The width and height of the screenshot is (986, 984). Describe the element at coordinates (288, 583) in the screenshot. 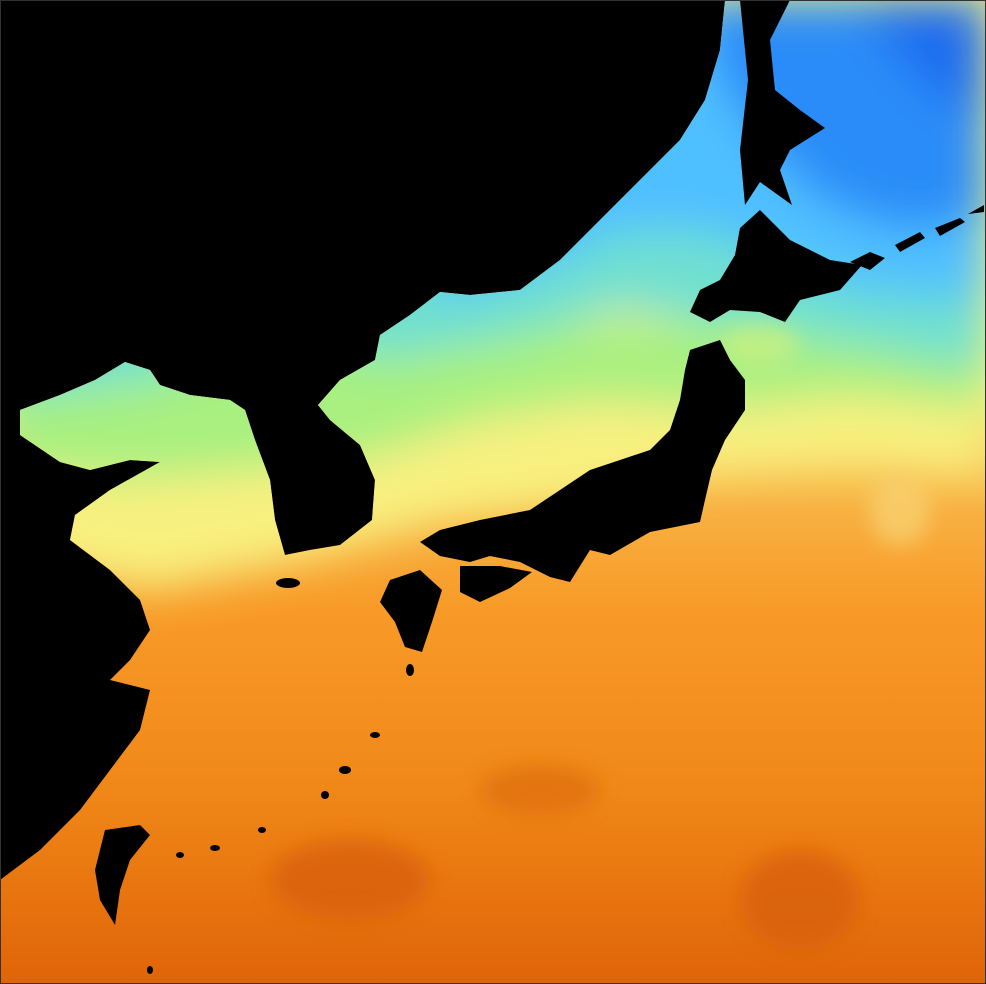

I see `jeju-island` at that location.